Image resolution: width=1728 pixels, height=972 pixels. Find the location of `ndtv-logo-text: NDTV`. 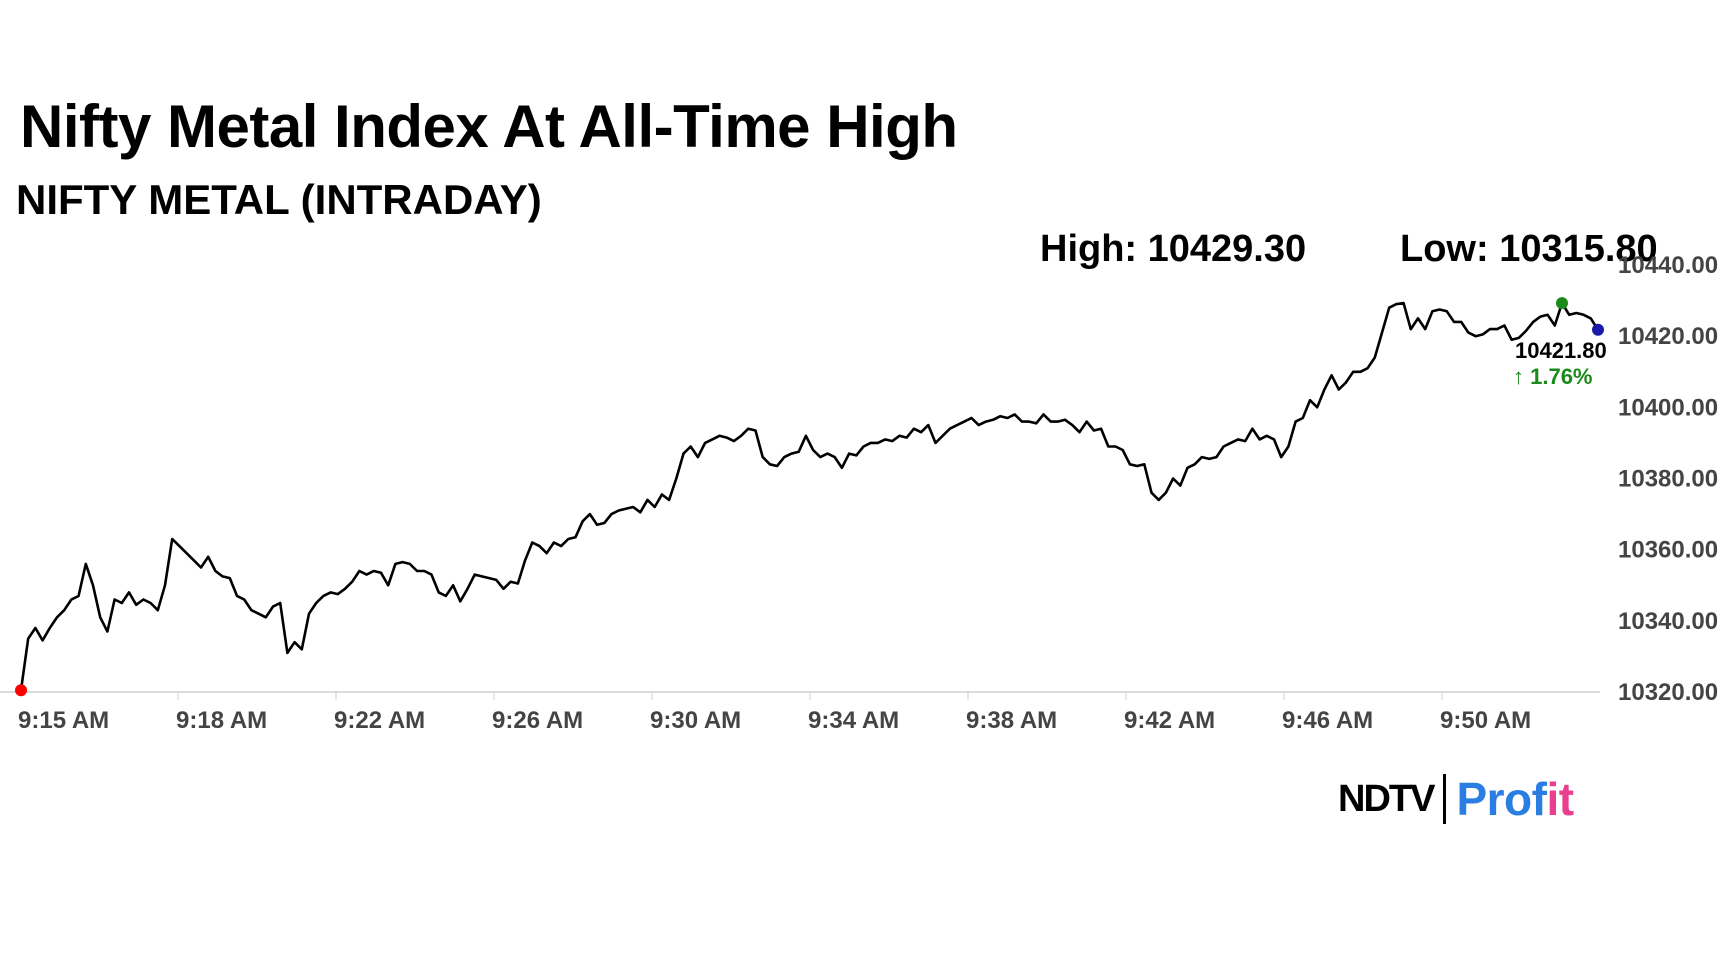

ndtv-logo-text: NDTV is located at coordinates (1386, 798).